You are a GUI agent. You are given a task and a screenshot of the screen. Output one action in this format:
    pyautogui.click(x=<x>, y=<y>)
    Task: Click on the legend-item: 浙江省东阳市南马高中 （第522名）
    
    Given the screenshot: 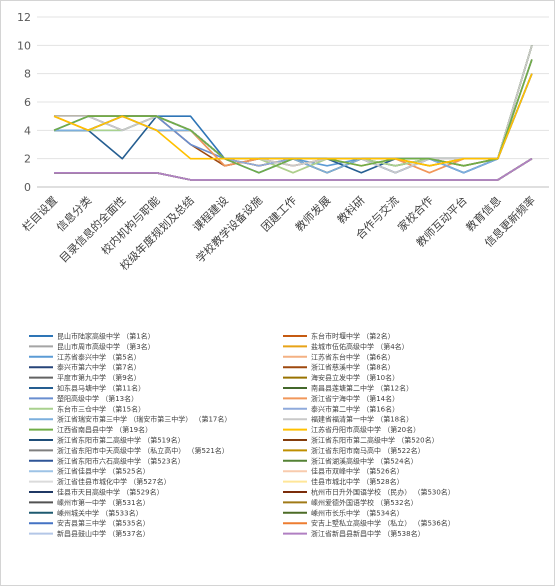 What is the action you would take?
    pyautogui.click(x=354, y=450)
    